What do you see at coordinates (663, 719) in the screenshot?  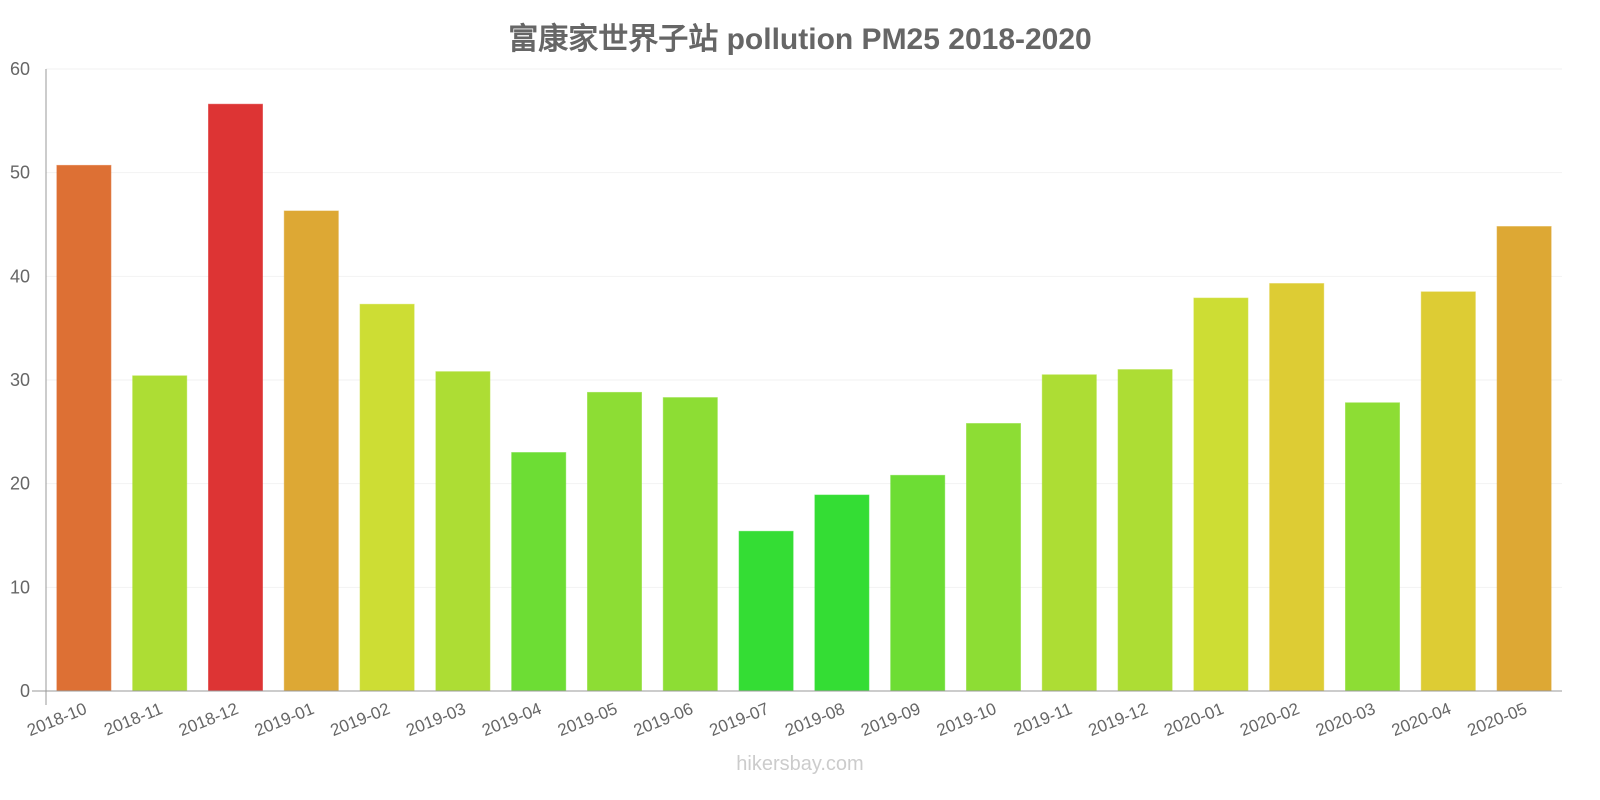 I see `x-tick-label: 2019-06` at bounding box center [663, 719].